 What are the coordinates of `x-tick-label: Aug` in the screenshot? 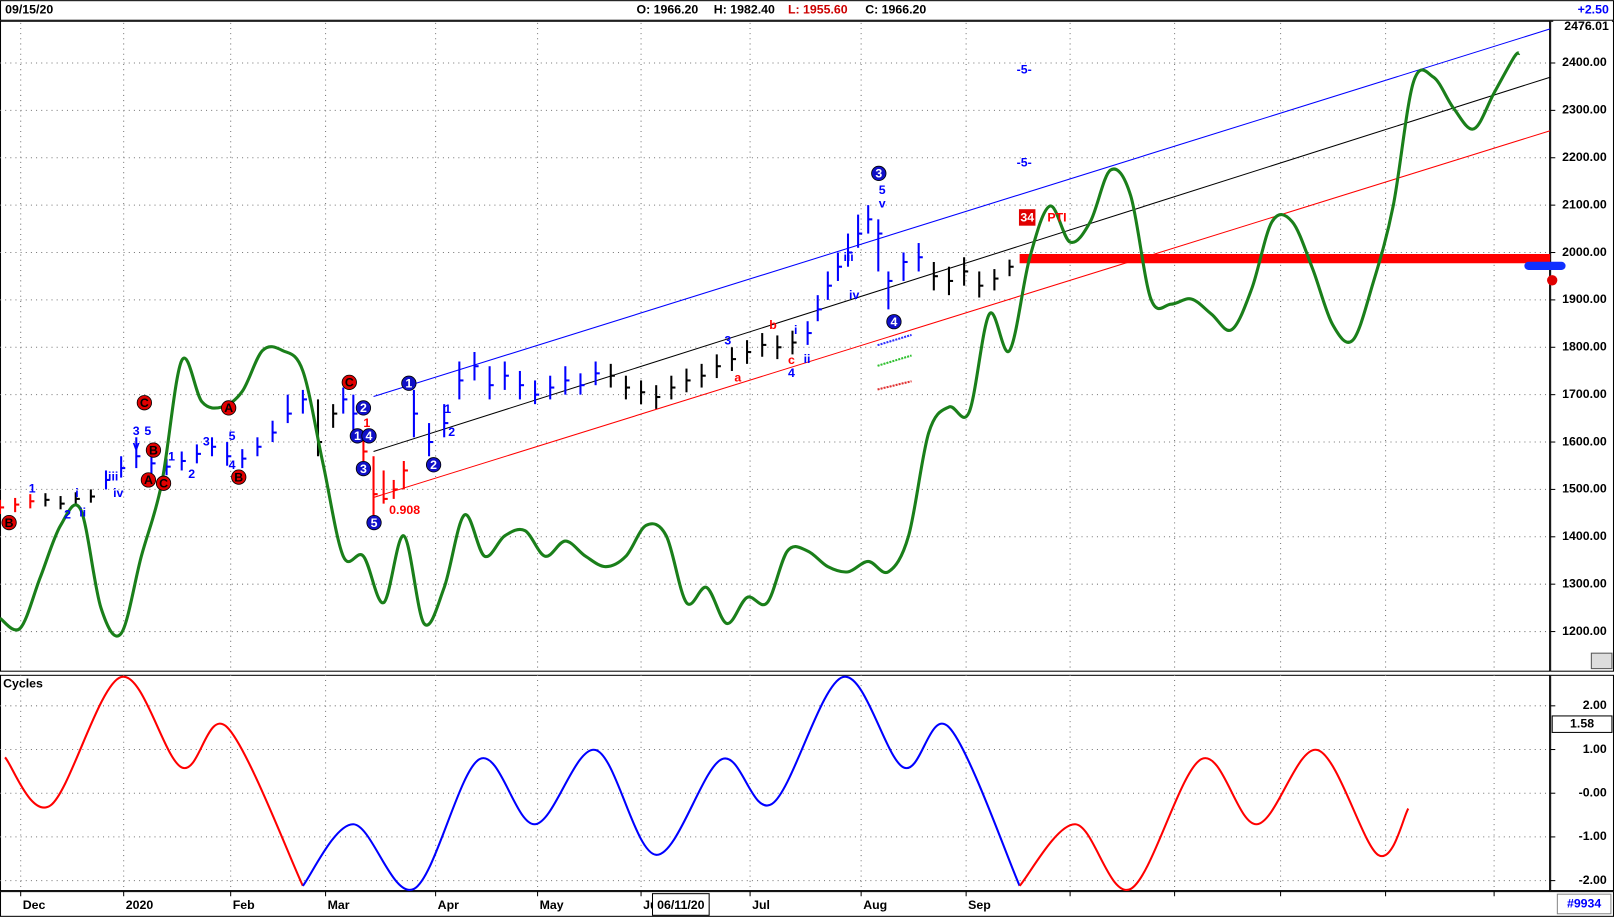 It's located at (875, 905).